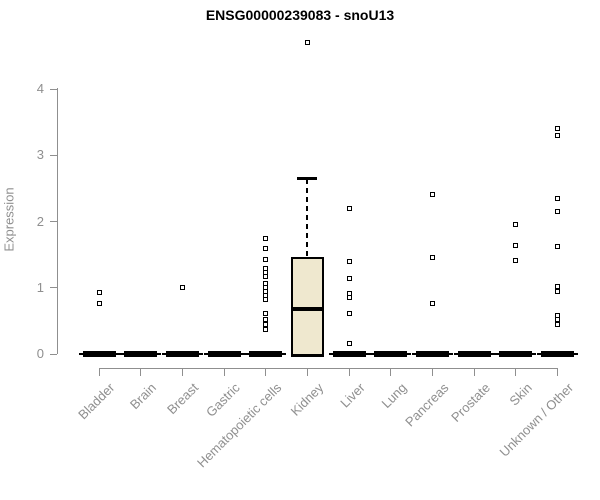  I want to click on whisker-cap, so click(307, 179).